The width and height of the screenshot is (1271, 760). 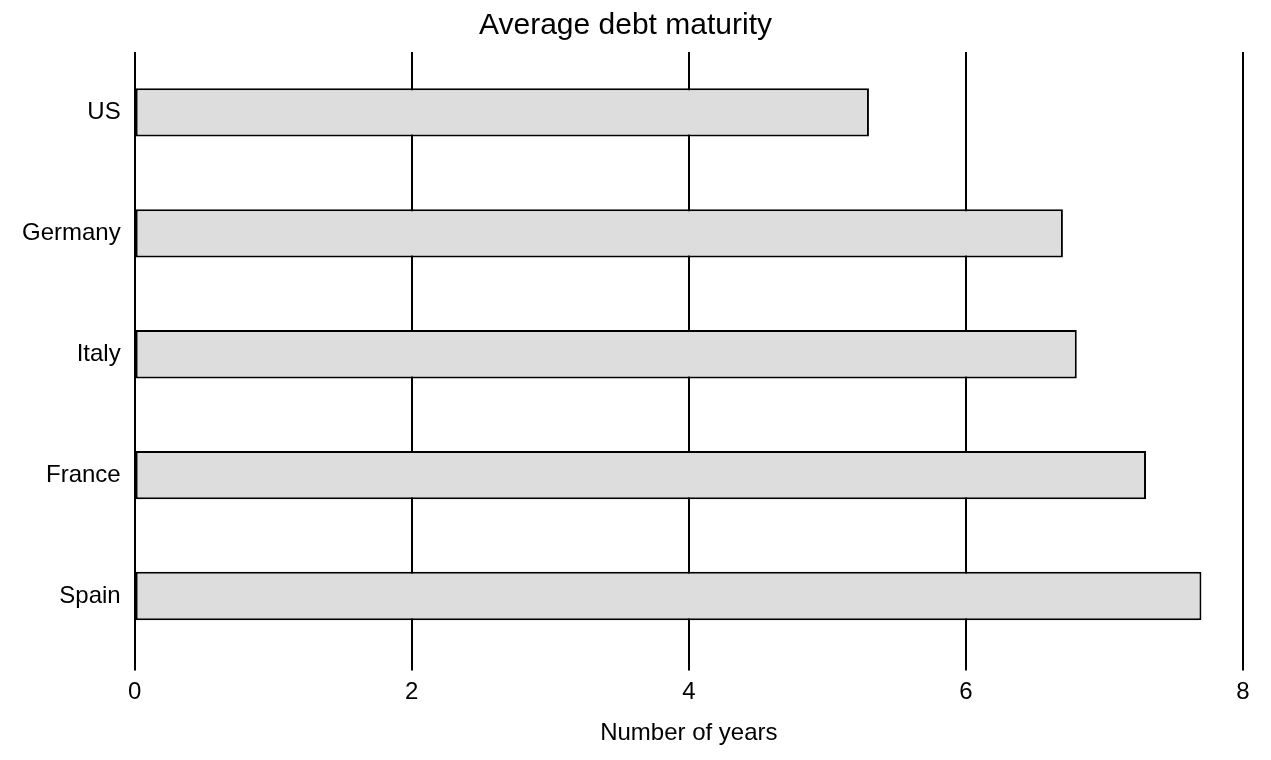 I want to click on y-tick-label: Germany, so click(x=71, y=231).